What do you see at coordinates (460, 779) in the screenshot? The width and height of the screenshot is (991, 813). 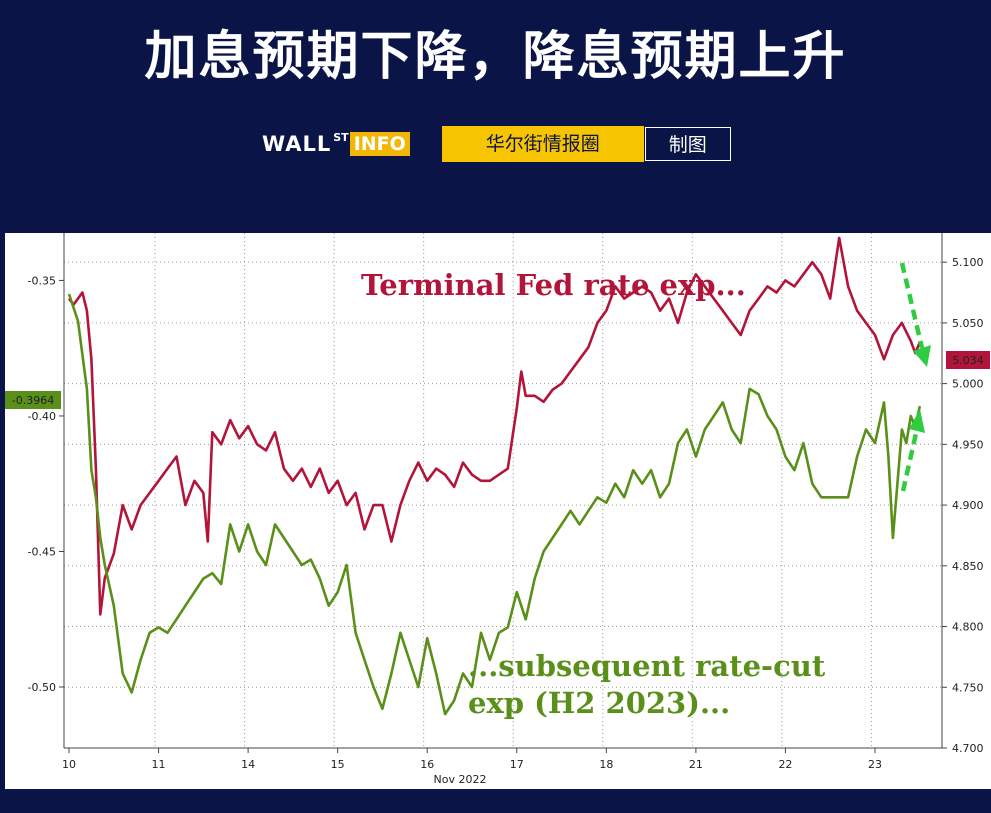 I see `x-axis-label: Nov 2022` at bounding box center [460, 779].